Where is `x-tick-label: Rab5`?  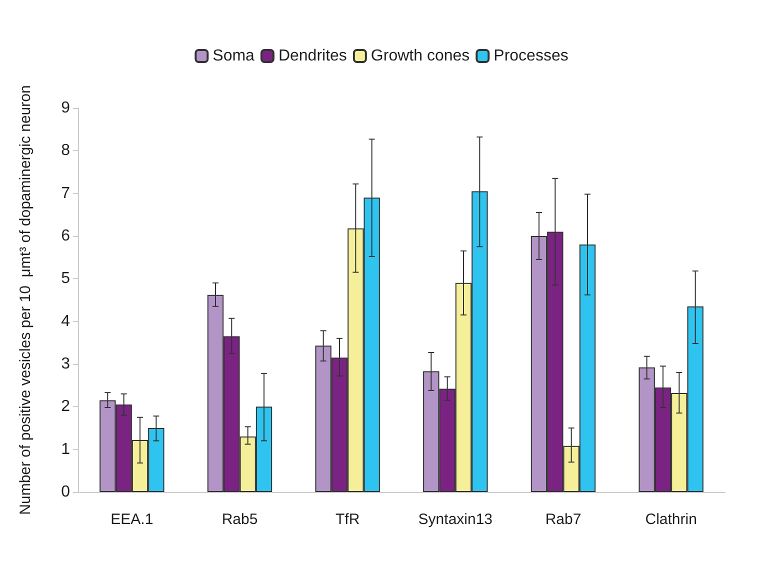
x-tick-label: Rab5 is located at coordinates (240, 519).